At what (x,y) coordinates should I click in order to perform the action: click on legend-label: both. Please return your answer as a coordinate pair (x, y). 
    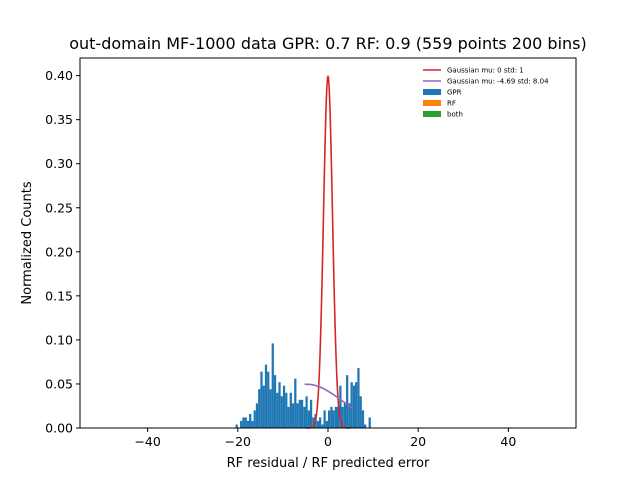
    Looking at the image, I should click on (455, 115).